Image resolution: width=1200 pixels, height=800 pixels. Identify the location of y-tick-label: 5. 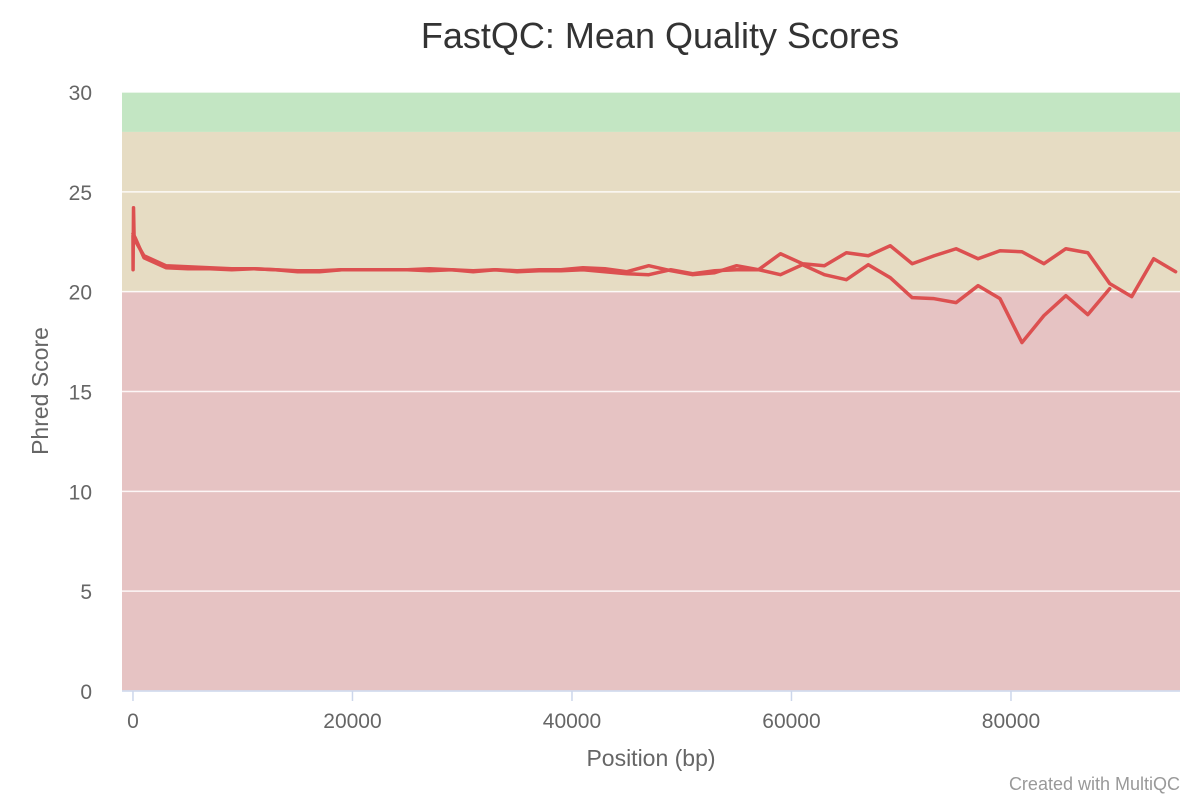
(86, 592).